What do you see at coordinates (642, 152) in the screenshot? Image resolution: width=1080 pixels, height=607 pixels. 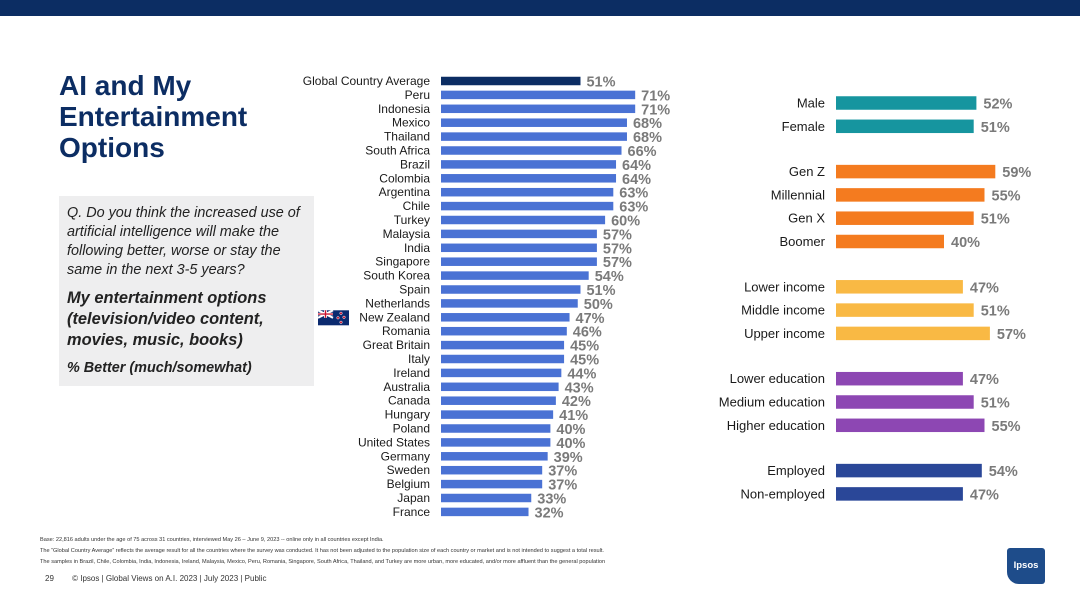 I see `country-value-label: 66%` at bounding box center [642, 152].